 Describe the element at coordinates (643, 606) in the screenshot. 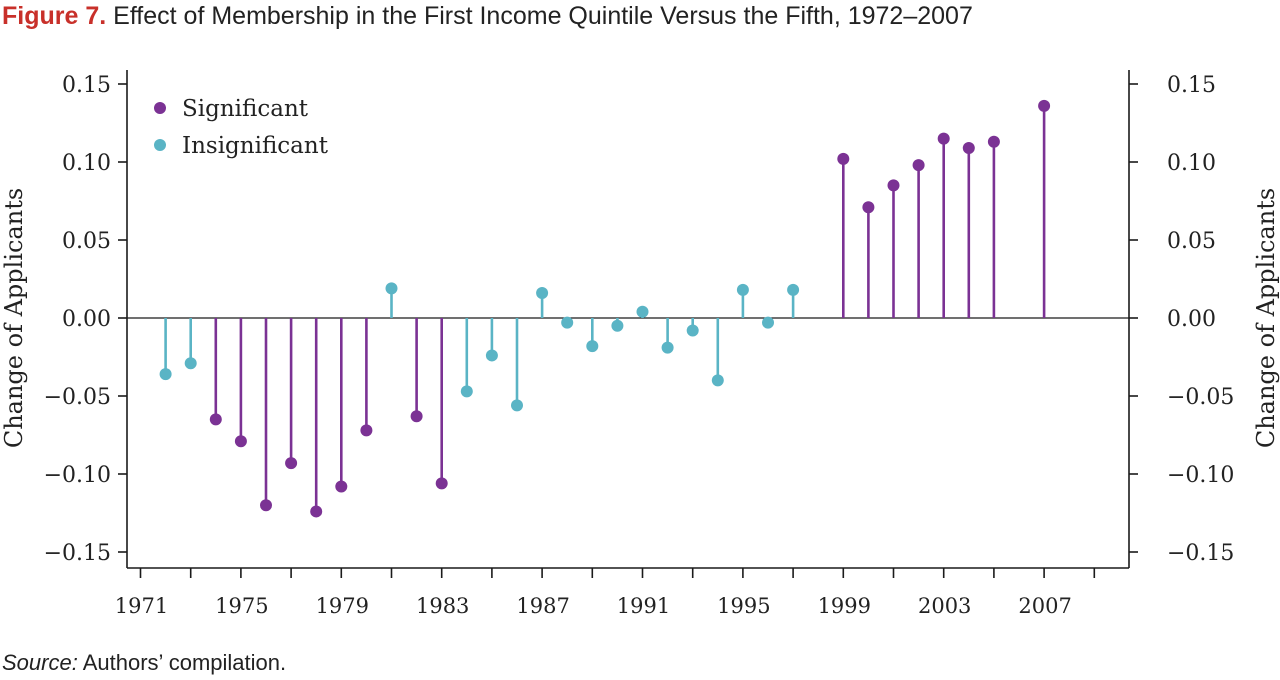

I see `x-tick-label: 1991` at that location.